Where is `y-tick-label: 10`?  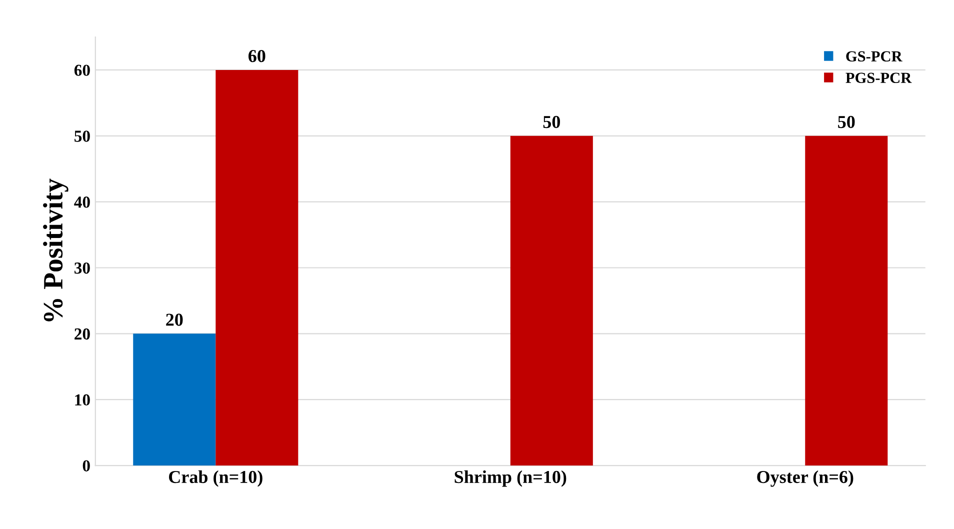
y-tick-label: 10 is located at coordinates (82, 400).